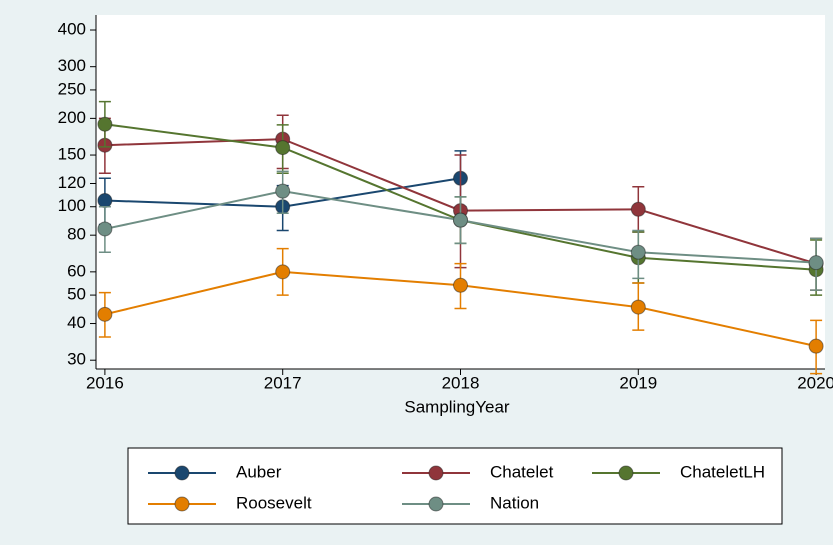 Image resolution: width=833 pixels, height=545 pixels. I want to click on legend-label: Nation, so click(514, 502).